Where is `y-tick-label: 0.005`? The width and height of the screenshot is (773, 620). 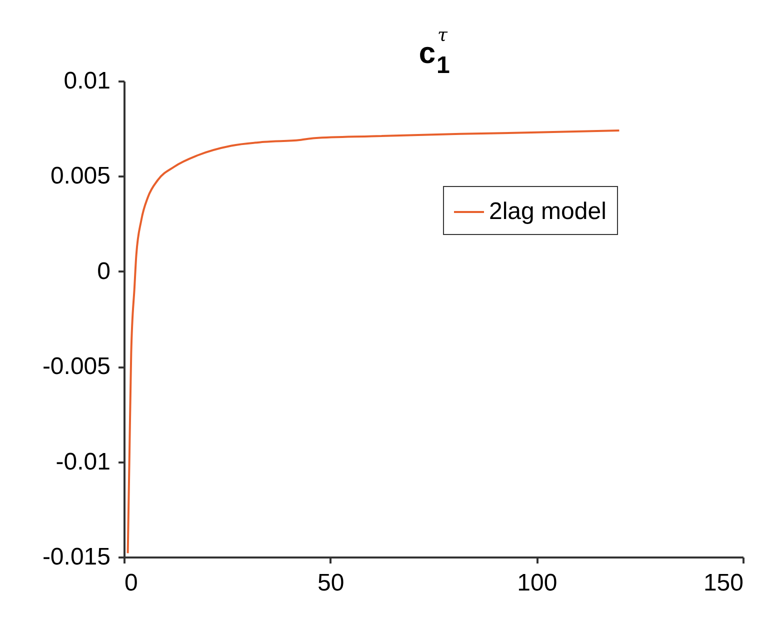 y-tick-label: 0.005 is located at coordinates (80, 176).